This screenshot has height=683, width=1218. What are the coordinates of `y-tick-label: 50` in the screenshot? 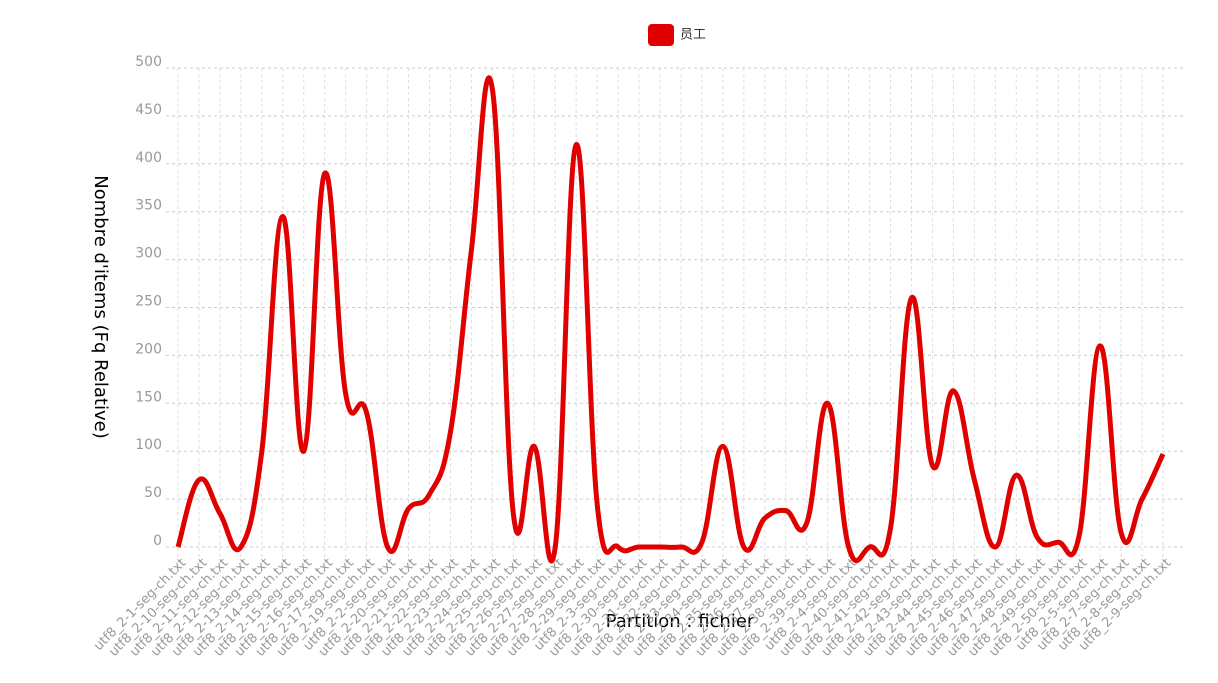 It's located at (153, 493).